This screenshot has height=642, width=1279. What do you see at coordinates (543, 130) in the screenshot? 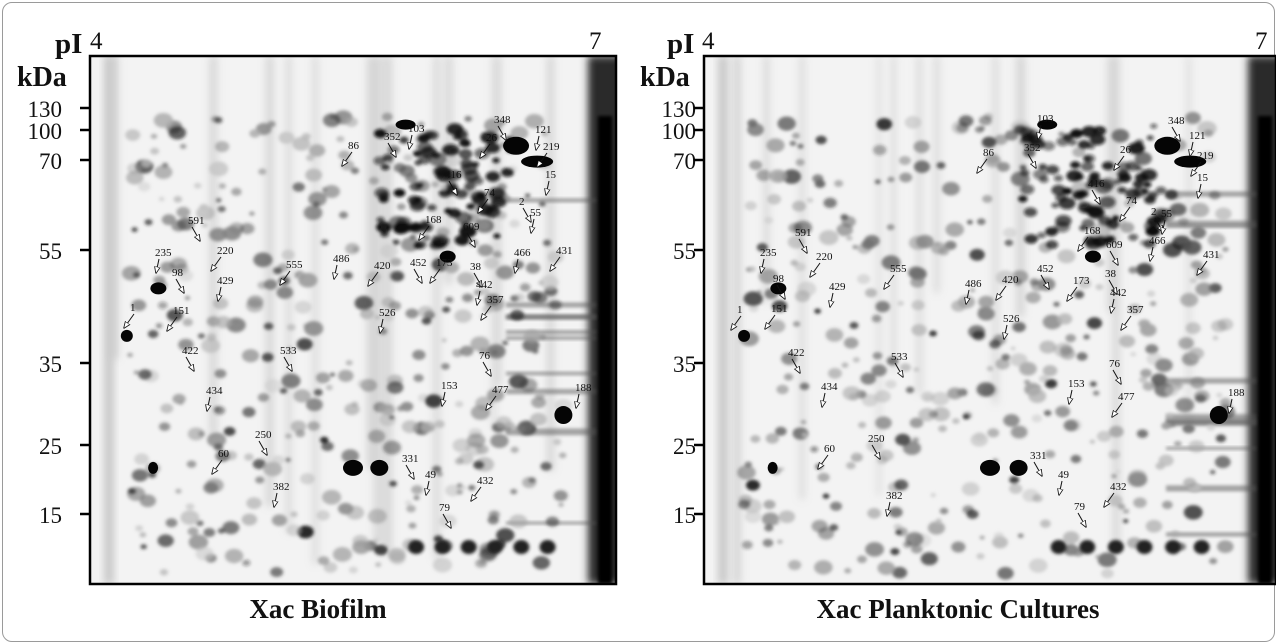
I see `spot-label: 121` at bounding box center [543, 130].